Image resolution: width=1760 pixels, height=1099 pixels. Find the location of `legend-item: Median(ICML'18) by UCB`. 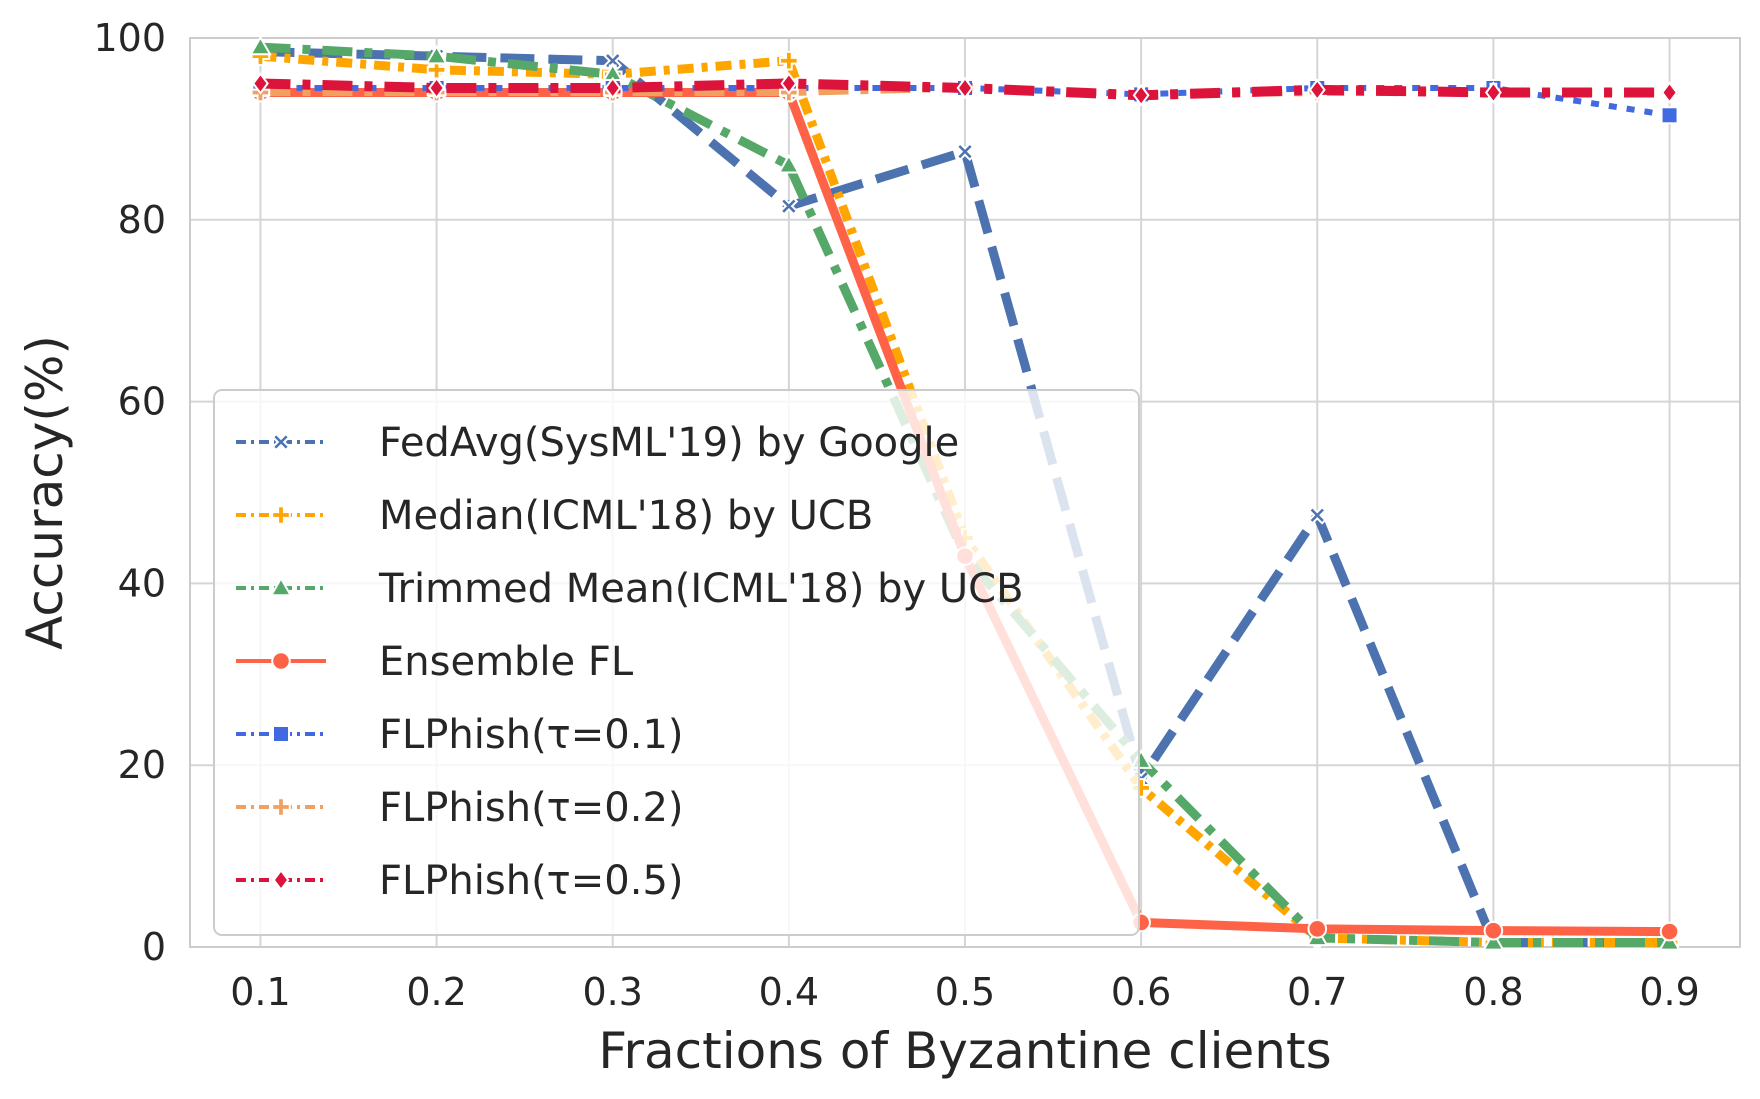

legend-item: Median(ICML'18) by UCB is located at coordinates (554, 516).